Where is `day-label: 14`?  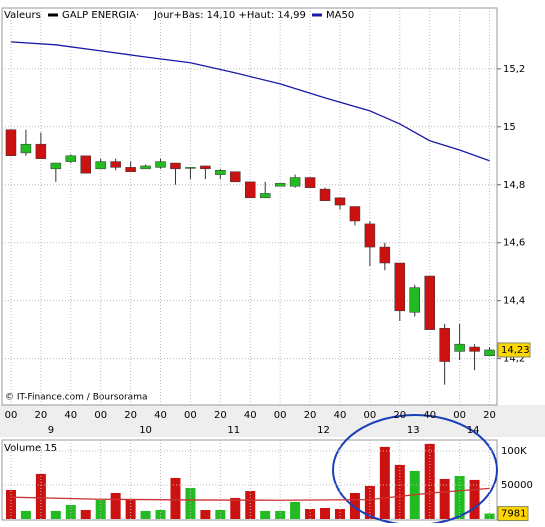 day-label: 14 is located at coordinates (473, 430).